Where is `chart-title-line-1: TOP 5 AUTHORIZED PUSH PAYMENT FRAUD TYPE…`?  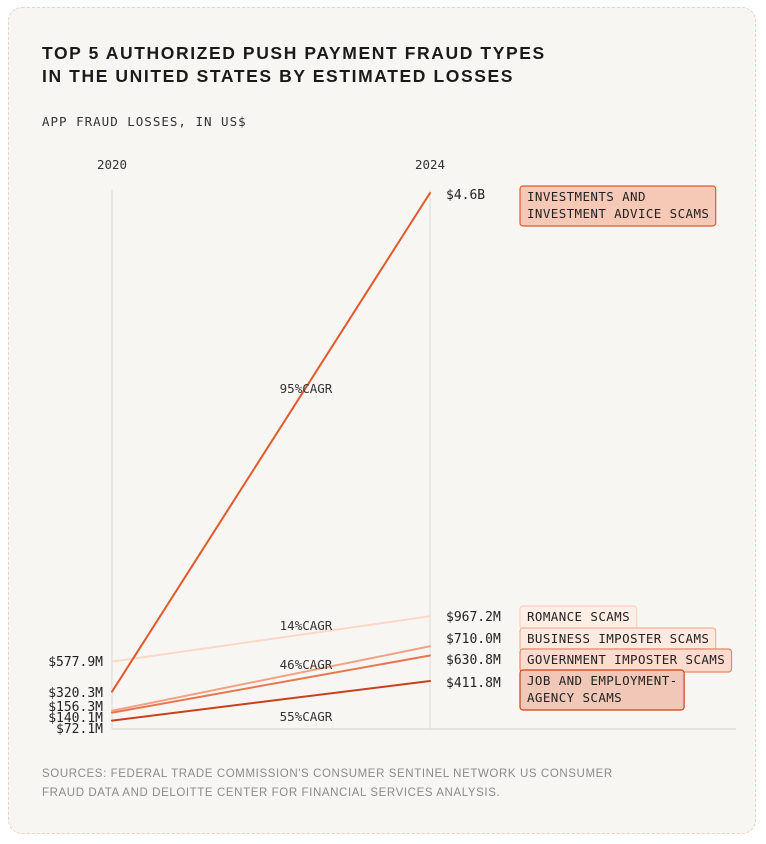 chart-title-line-1: TOP 5 AUTHORIZED PUSH PAYMENT FRAUD TYPE… is located at coordinates (294, 53).